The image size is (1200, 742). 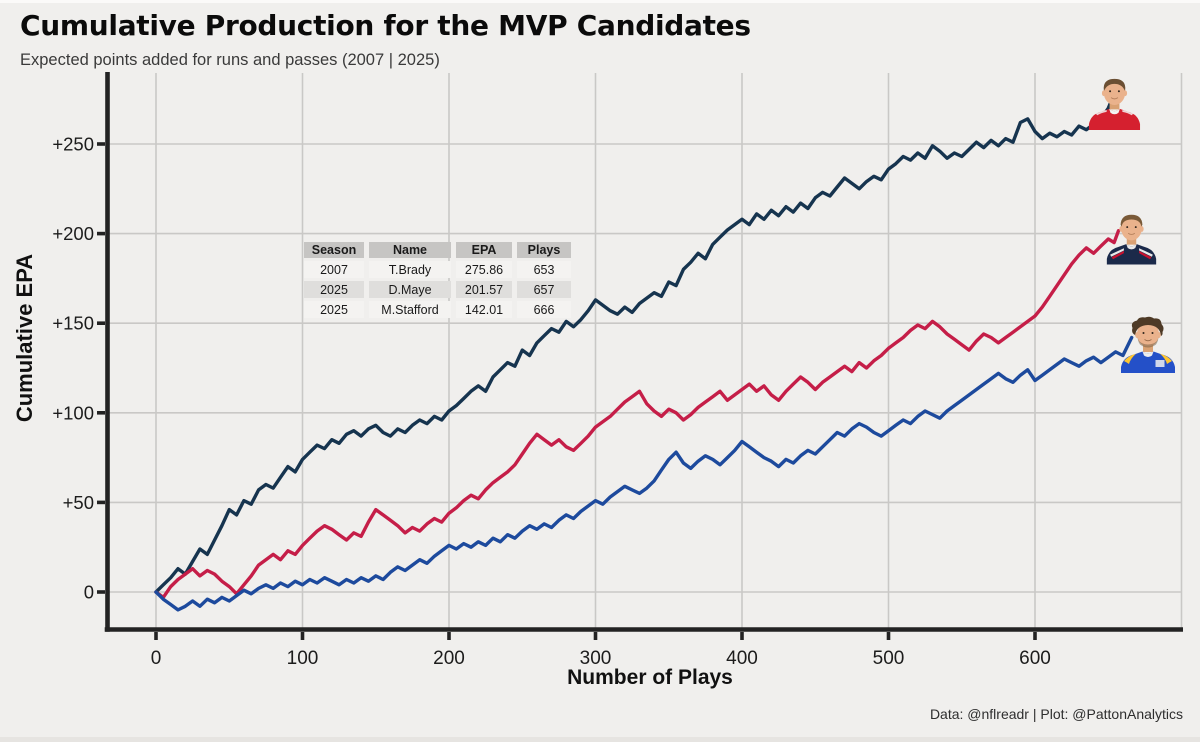 I want to click on table-row: 2025 M.Stafford 142.01 666, so click(x=437, y=309).